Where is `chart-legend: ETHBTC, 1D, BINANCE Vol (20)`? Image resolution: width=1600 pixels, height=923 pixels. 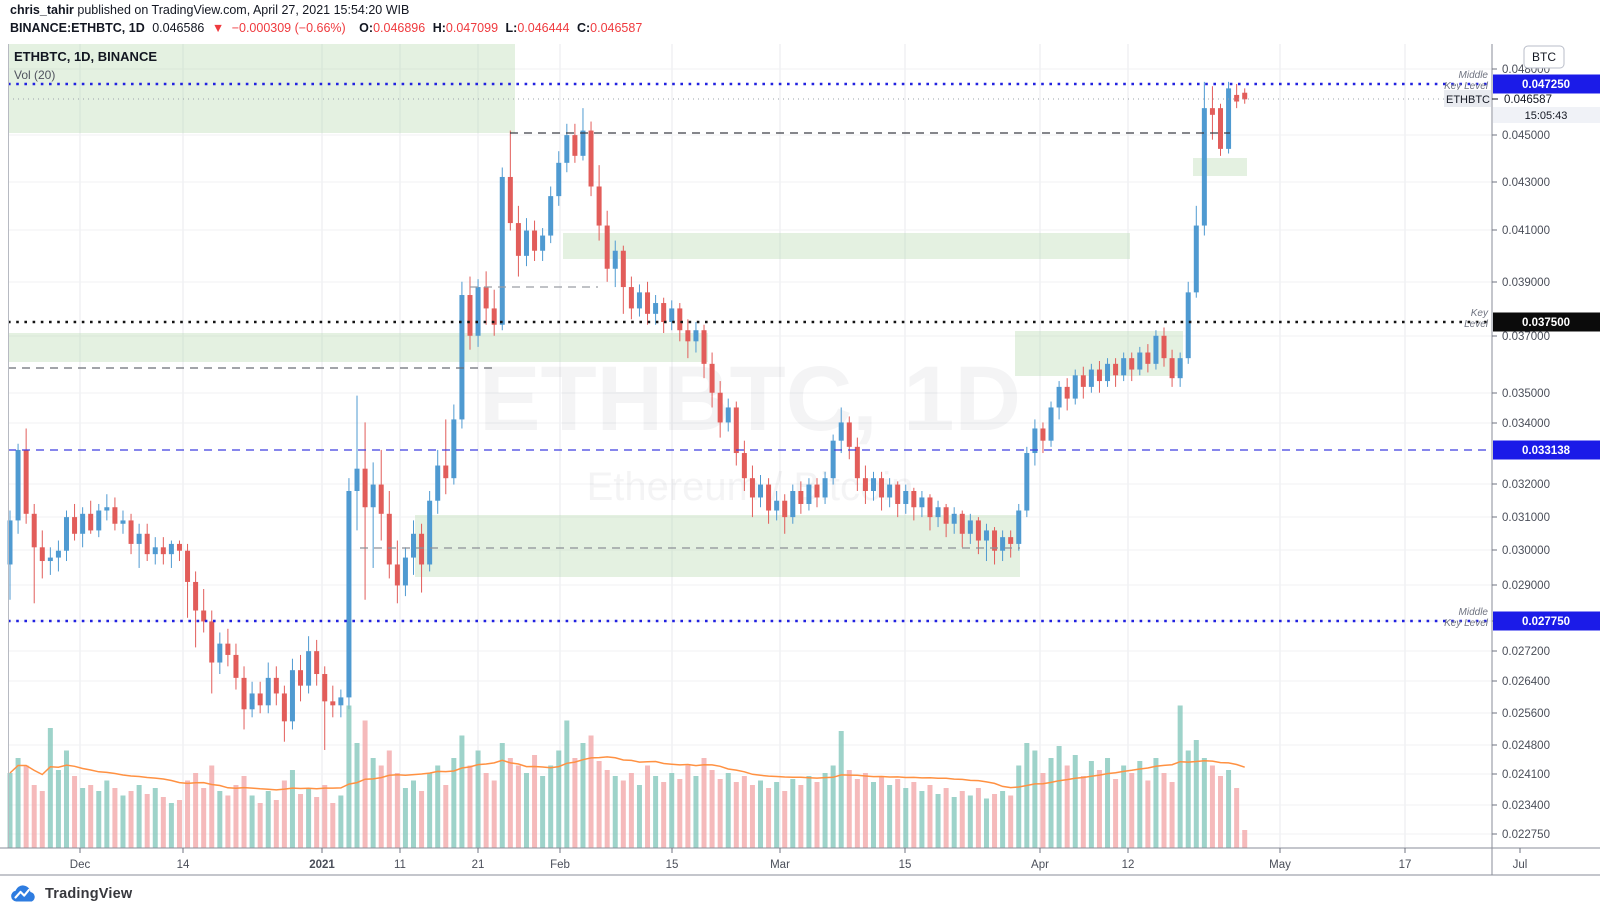 chart-legend: ETHBTC, 1D, BINANCE Vol (20) is located at coordinates (85, 67).